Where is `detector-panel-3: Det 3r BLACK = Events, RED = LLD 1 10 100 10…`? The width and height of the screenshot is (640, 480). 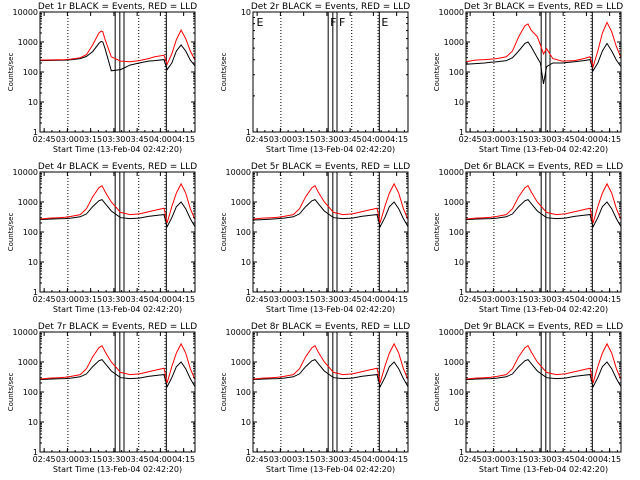
detector-panel-3: Det 3r BLACK = Events, RED = LLD 1 10 100 10… is located at coordinates (528, 78).